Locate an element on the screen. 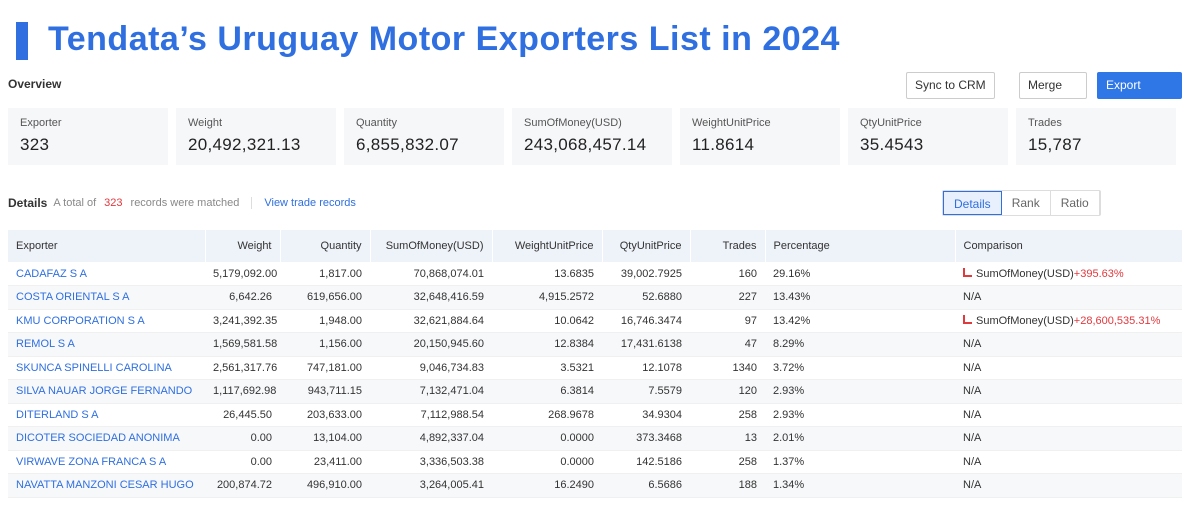 The height and width of the screenshot is (508, 1190). cell: 619,656.00 is located at coordinates (325, 297).